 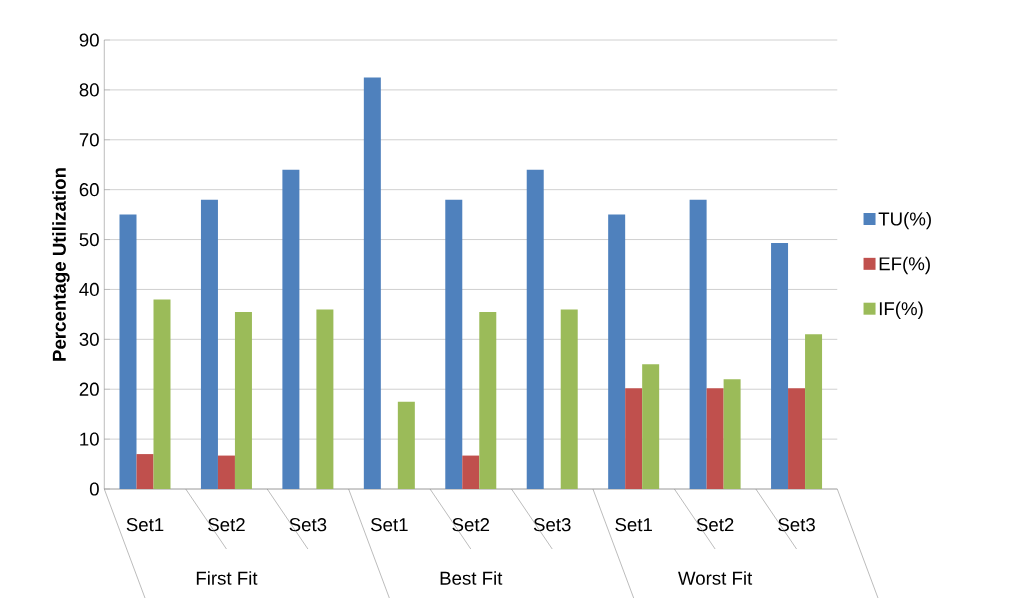 What do you see at coordinates (61, 264) in the screenshot?
I see `y-axis-title: Percentage Utilization` at bounding box center [61, 264].